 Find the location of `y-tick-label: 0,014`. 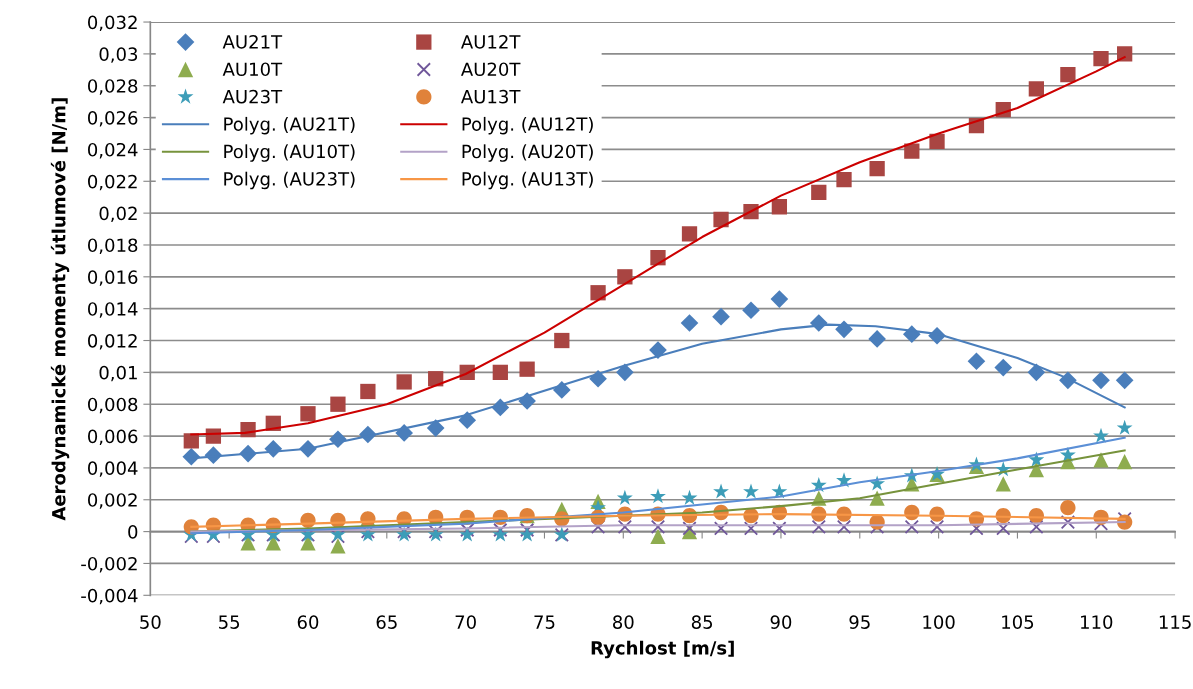

y-tick-label: 0,014 is located at coordinates (113, 310).